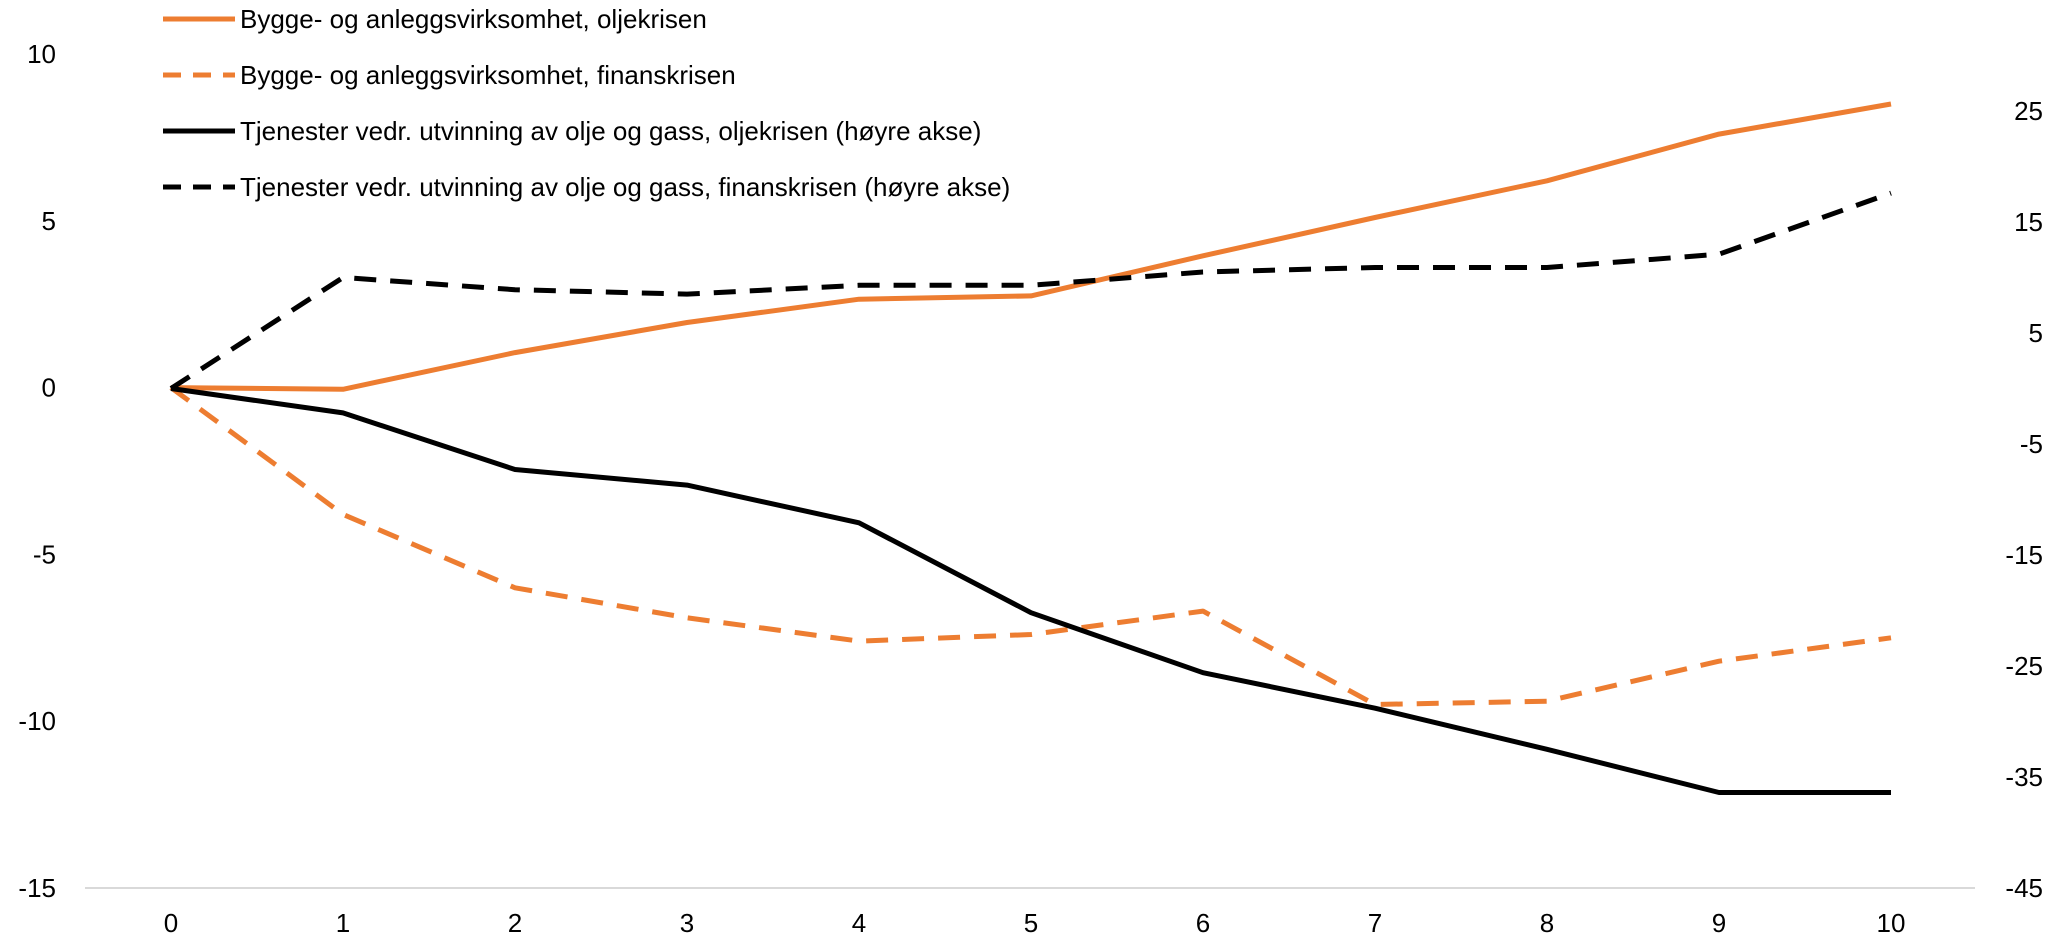  I want to click on y-right-tick-label: -35, so click(2024, 777).